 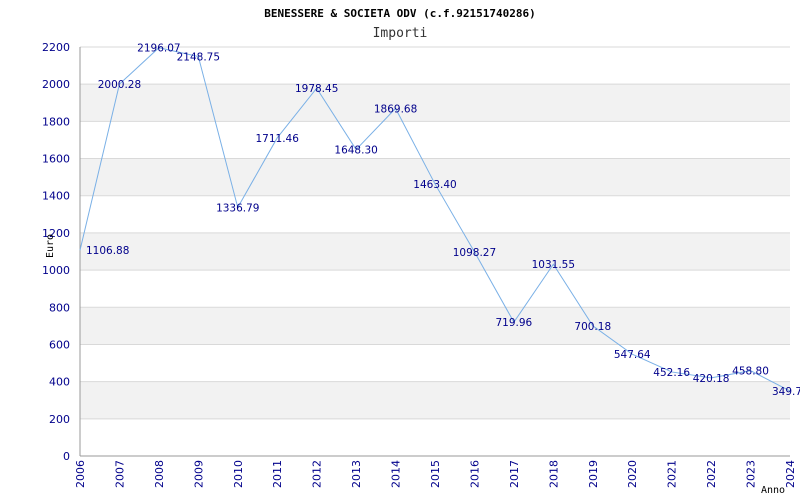 I want to click on y-axis-label: Euro, so click(x=50, y=246).